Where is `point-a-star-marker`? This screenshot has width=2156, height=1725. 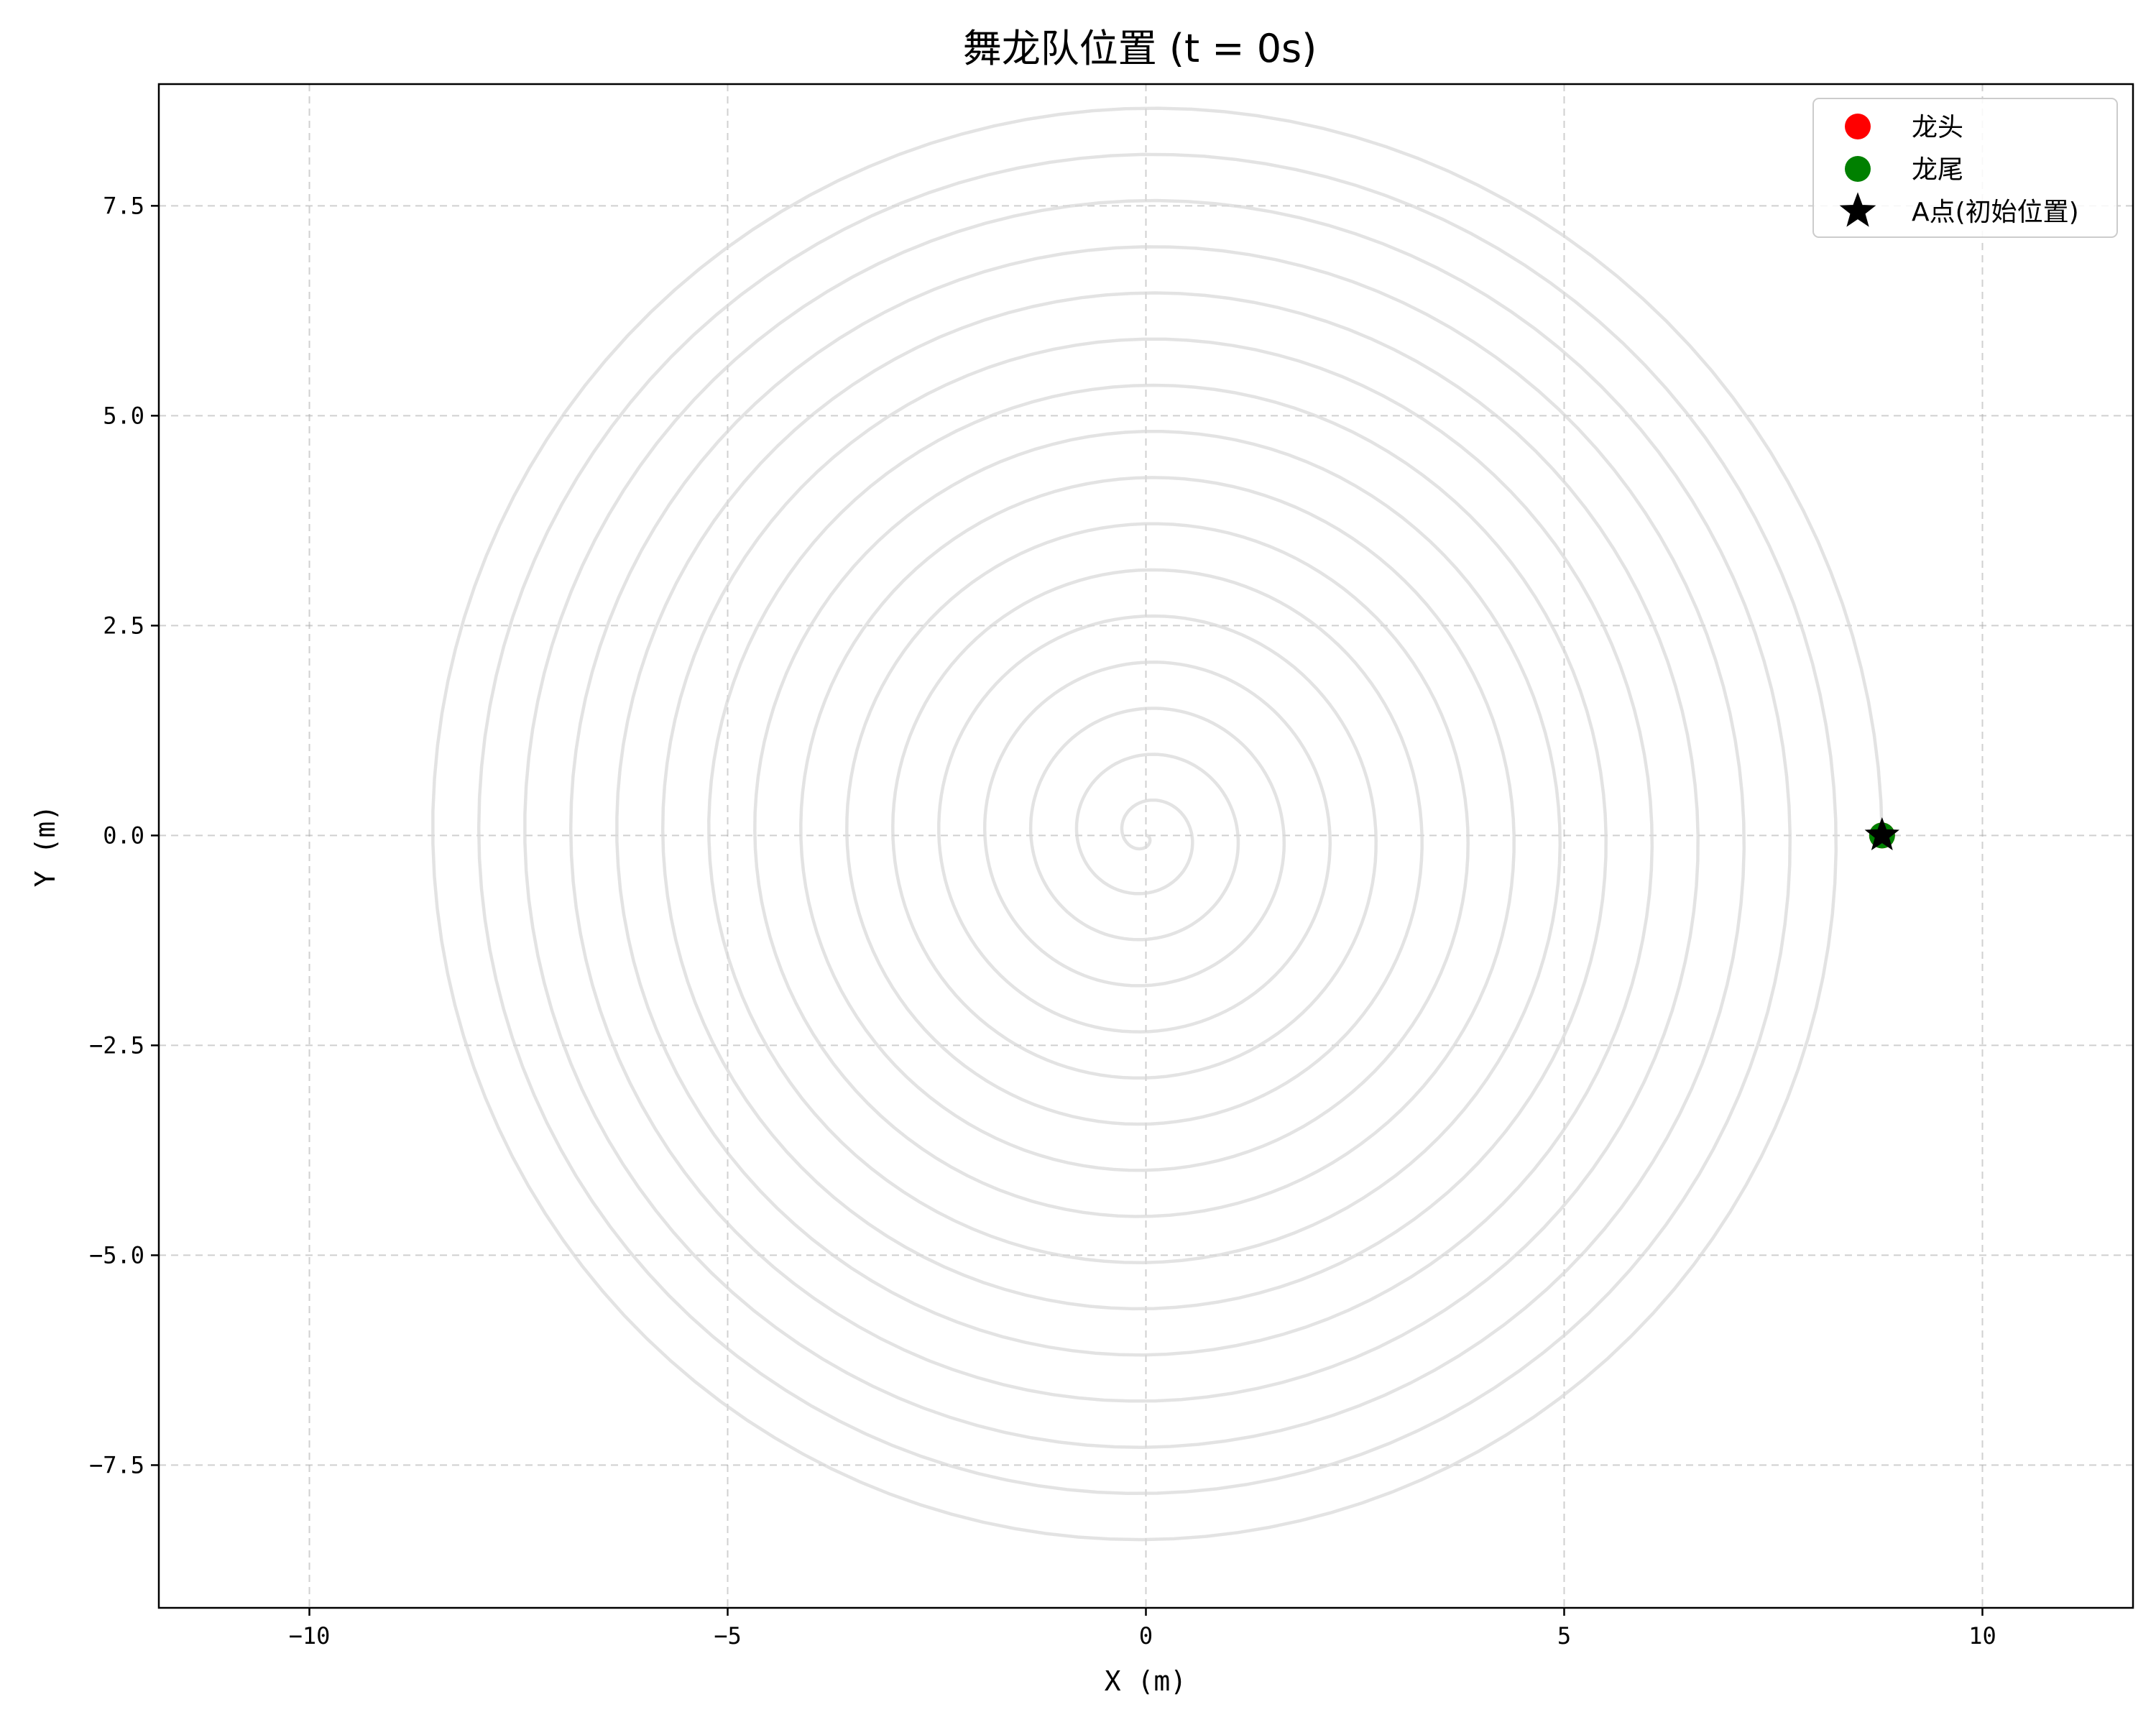 point-a-star-marker is located at coordinates (1881, 833).